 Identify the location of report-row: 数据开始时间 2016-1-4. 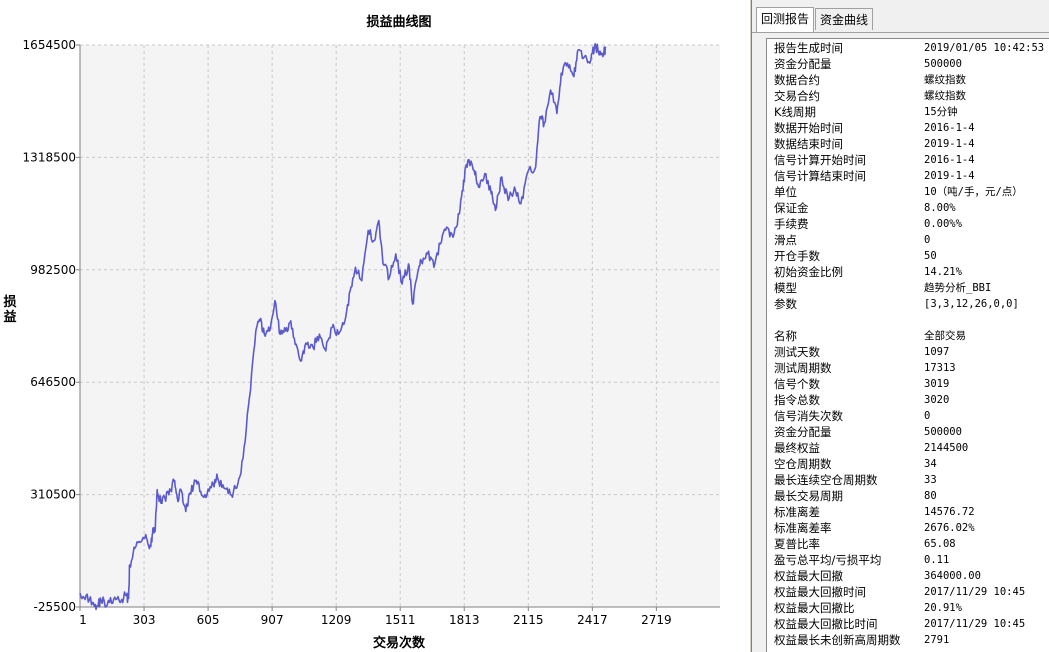
(908, 128).